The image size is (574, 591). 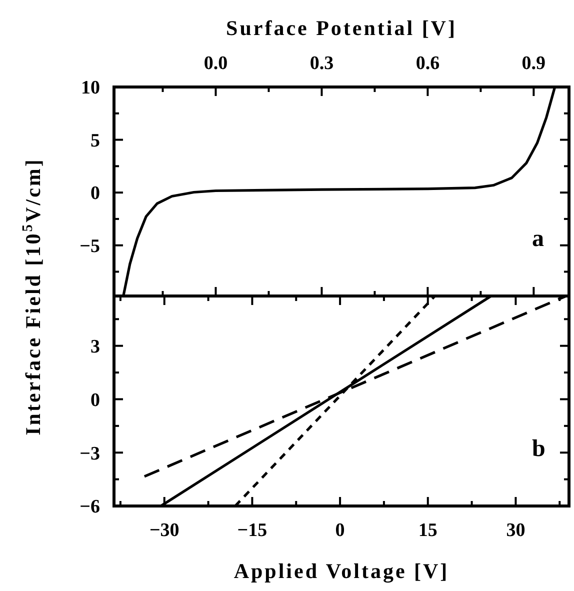 What do you see at coordinates (516, 530) in the screenshot?
I see `x-tick-label: 30` at bounding box center [516, 530].